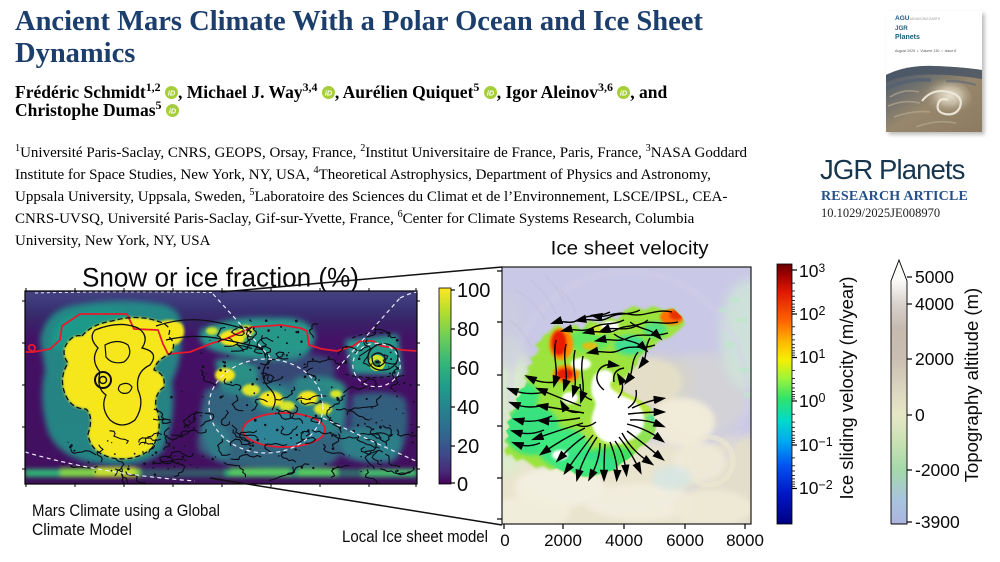 The width and height of the screenshot is (1000, 562). I want to click on svg-text: -3900, so click(937, 522).